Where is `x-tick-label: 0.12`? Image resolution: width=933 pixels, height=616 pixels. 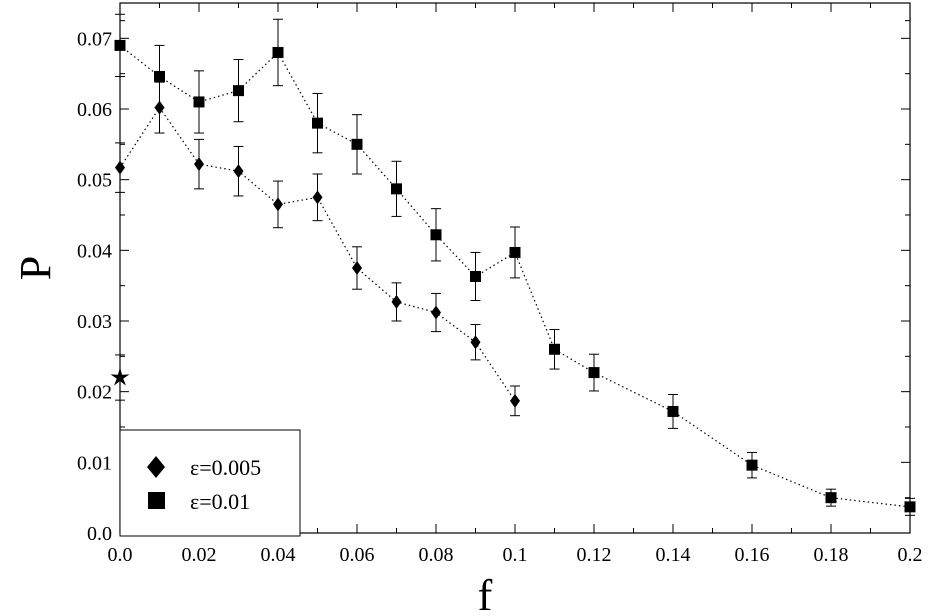
x-tick-label: 0.12 is located at coordinates (594, 555).